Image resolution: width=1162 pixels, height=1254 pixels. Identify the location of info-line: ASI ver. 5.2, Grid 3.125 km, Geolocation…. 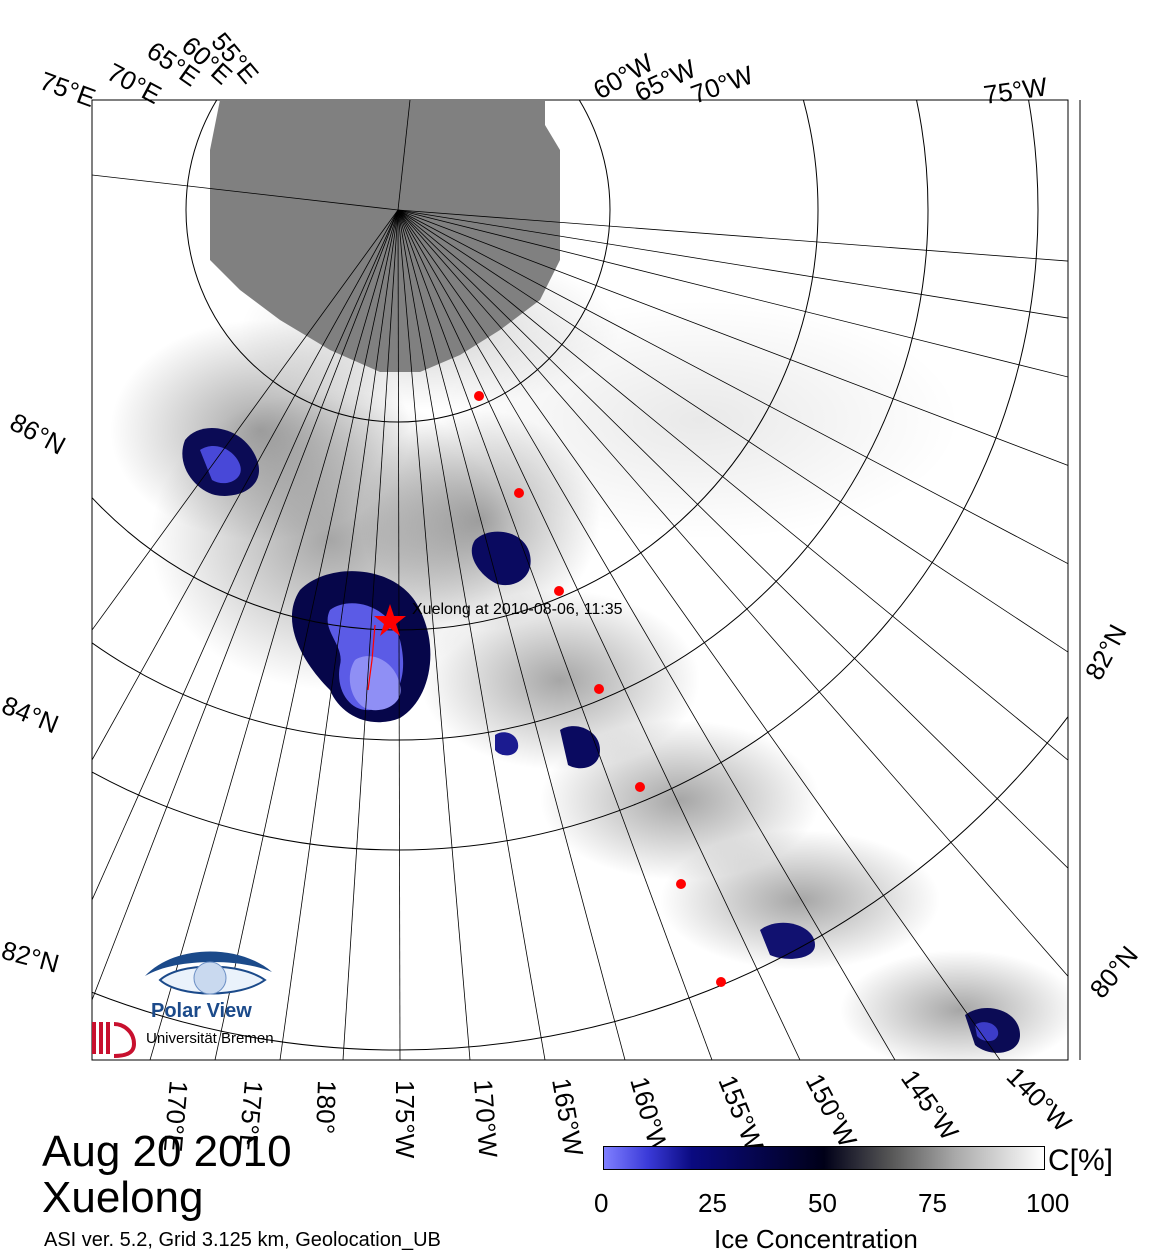
(242, 1240).